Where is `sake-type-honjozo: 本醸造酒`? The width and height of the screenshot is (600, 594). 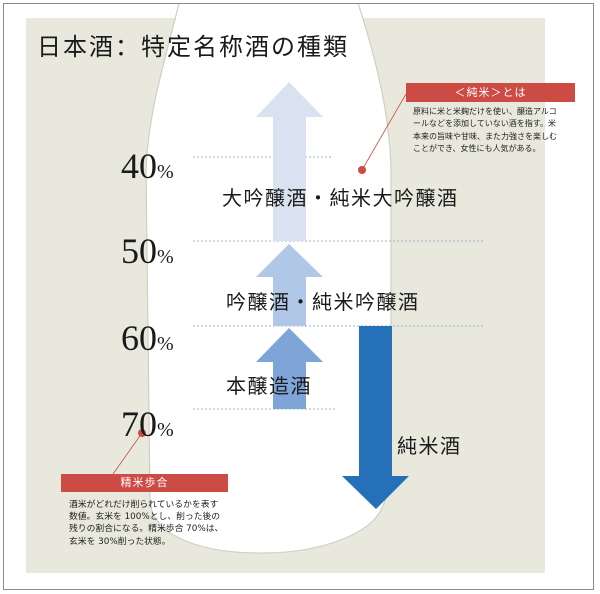
sake-type-honjozo: 本醸造酒 is located at coordinates (269, 387).